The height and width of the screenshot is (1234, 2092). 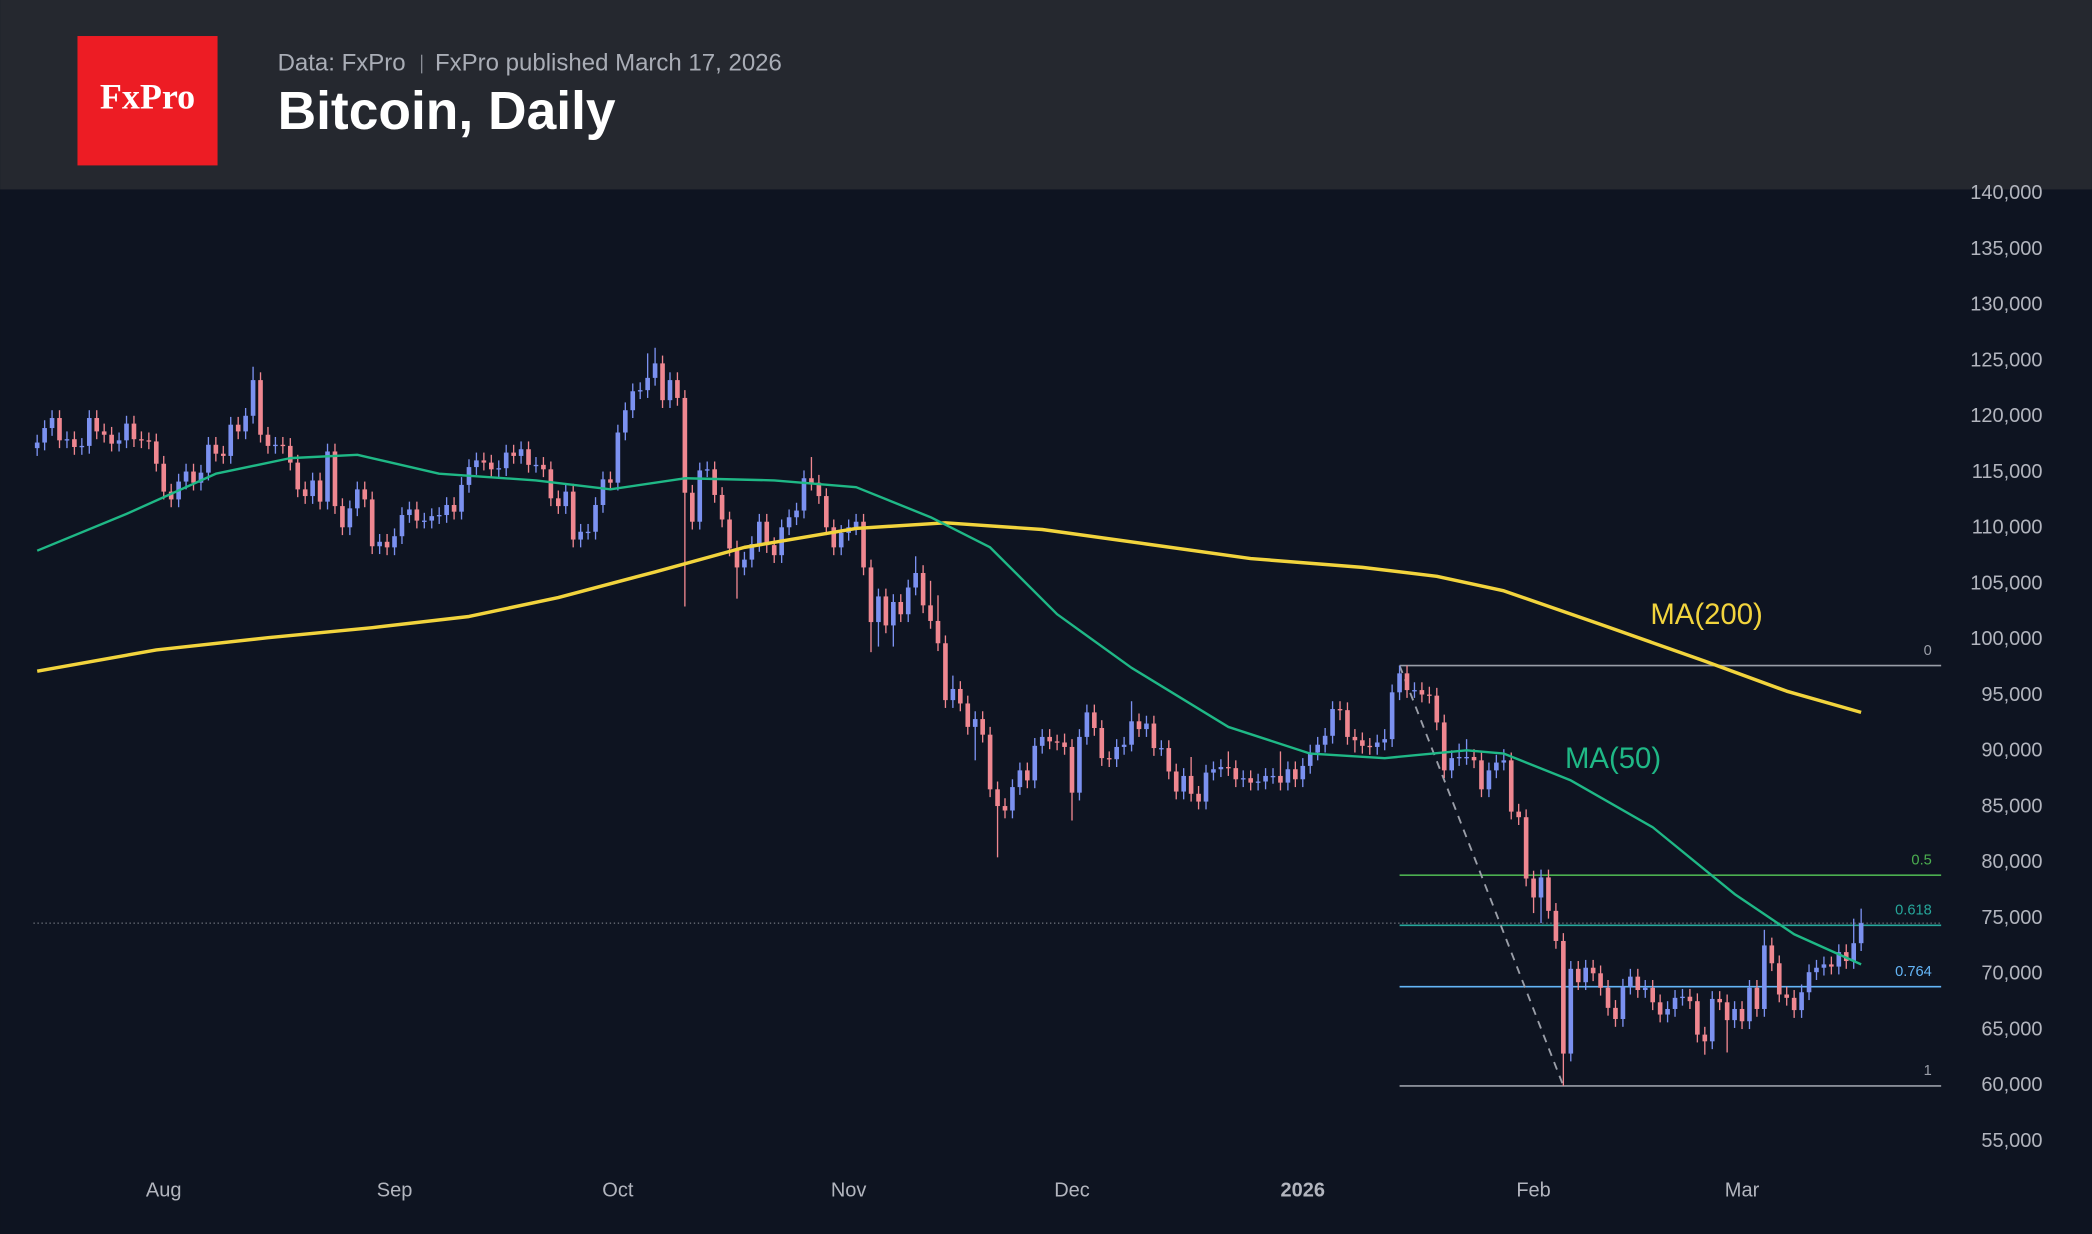 What do you see at coordinates (2006, 583) in the screenshot?
I see `y-tick-label: 105,000` at bounding box center [2006, 583].